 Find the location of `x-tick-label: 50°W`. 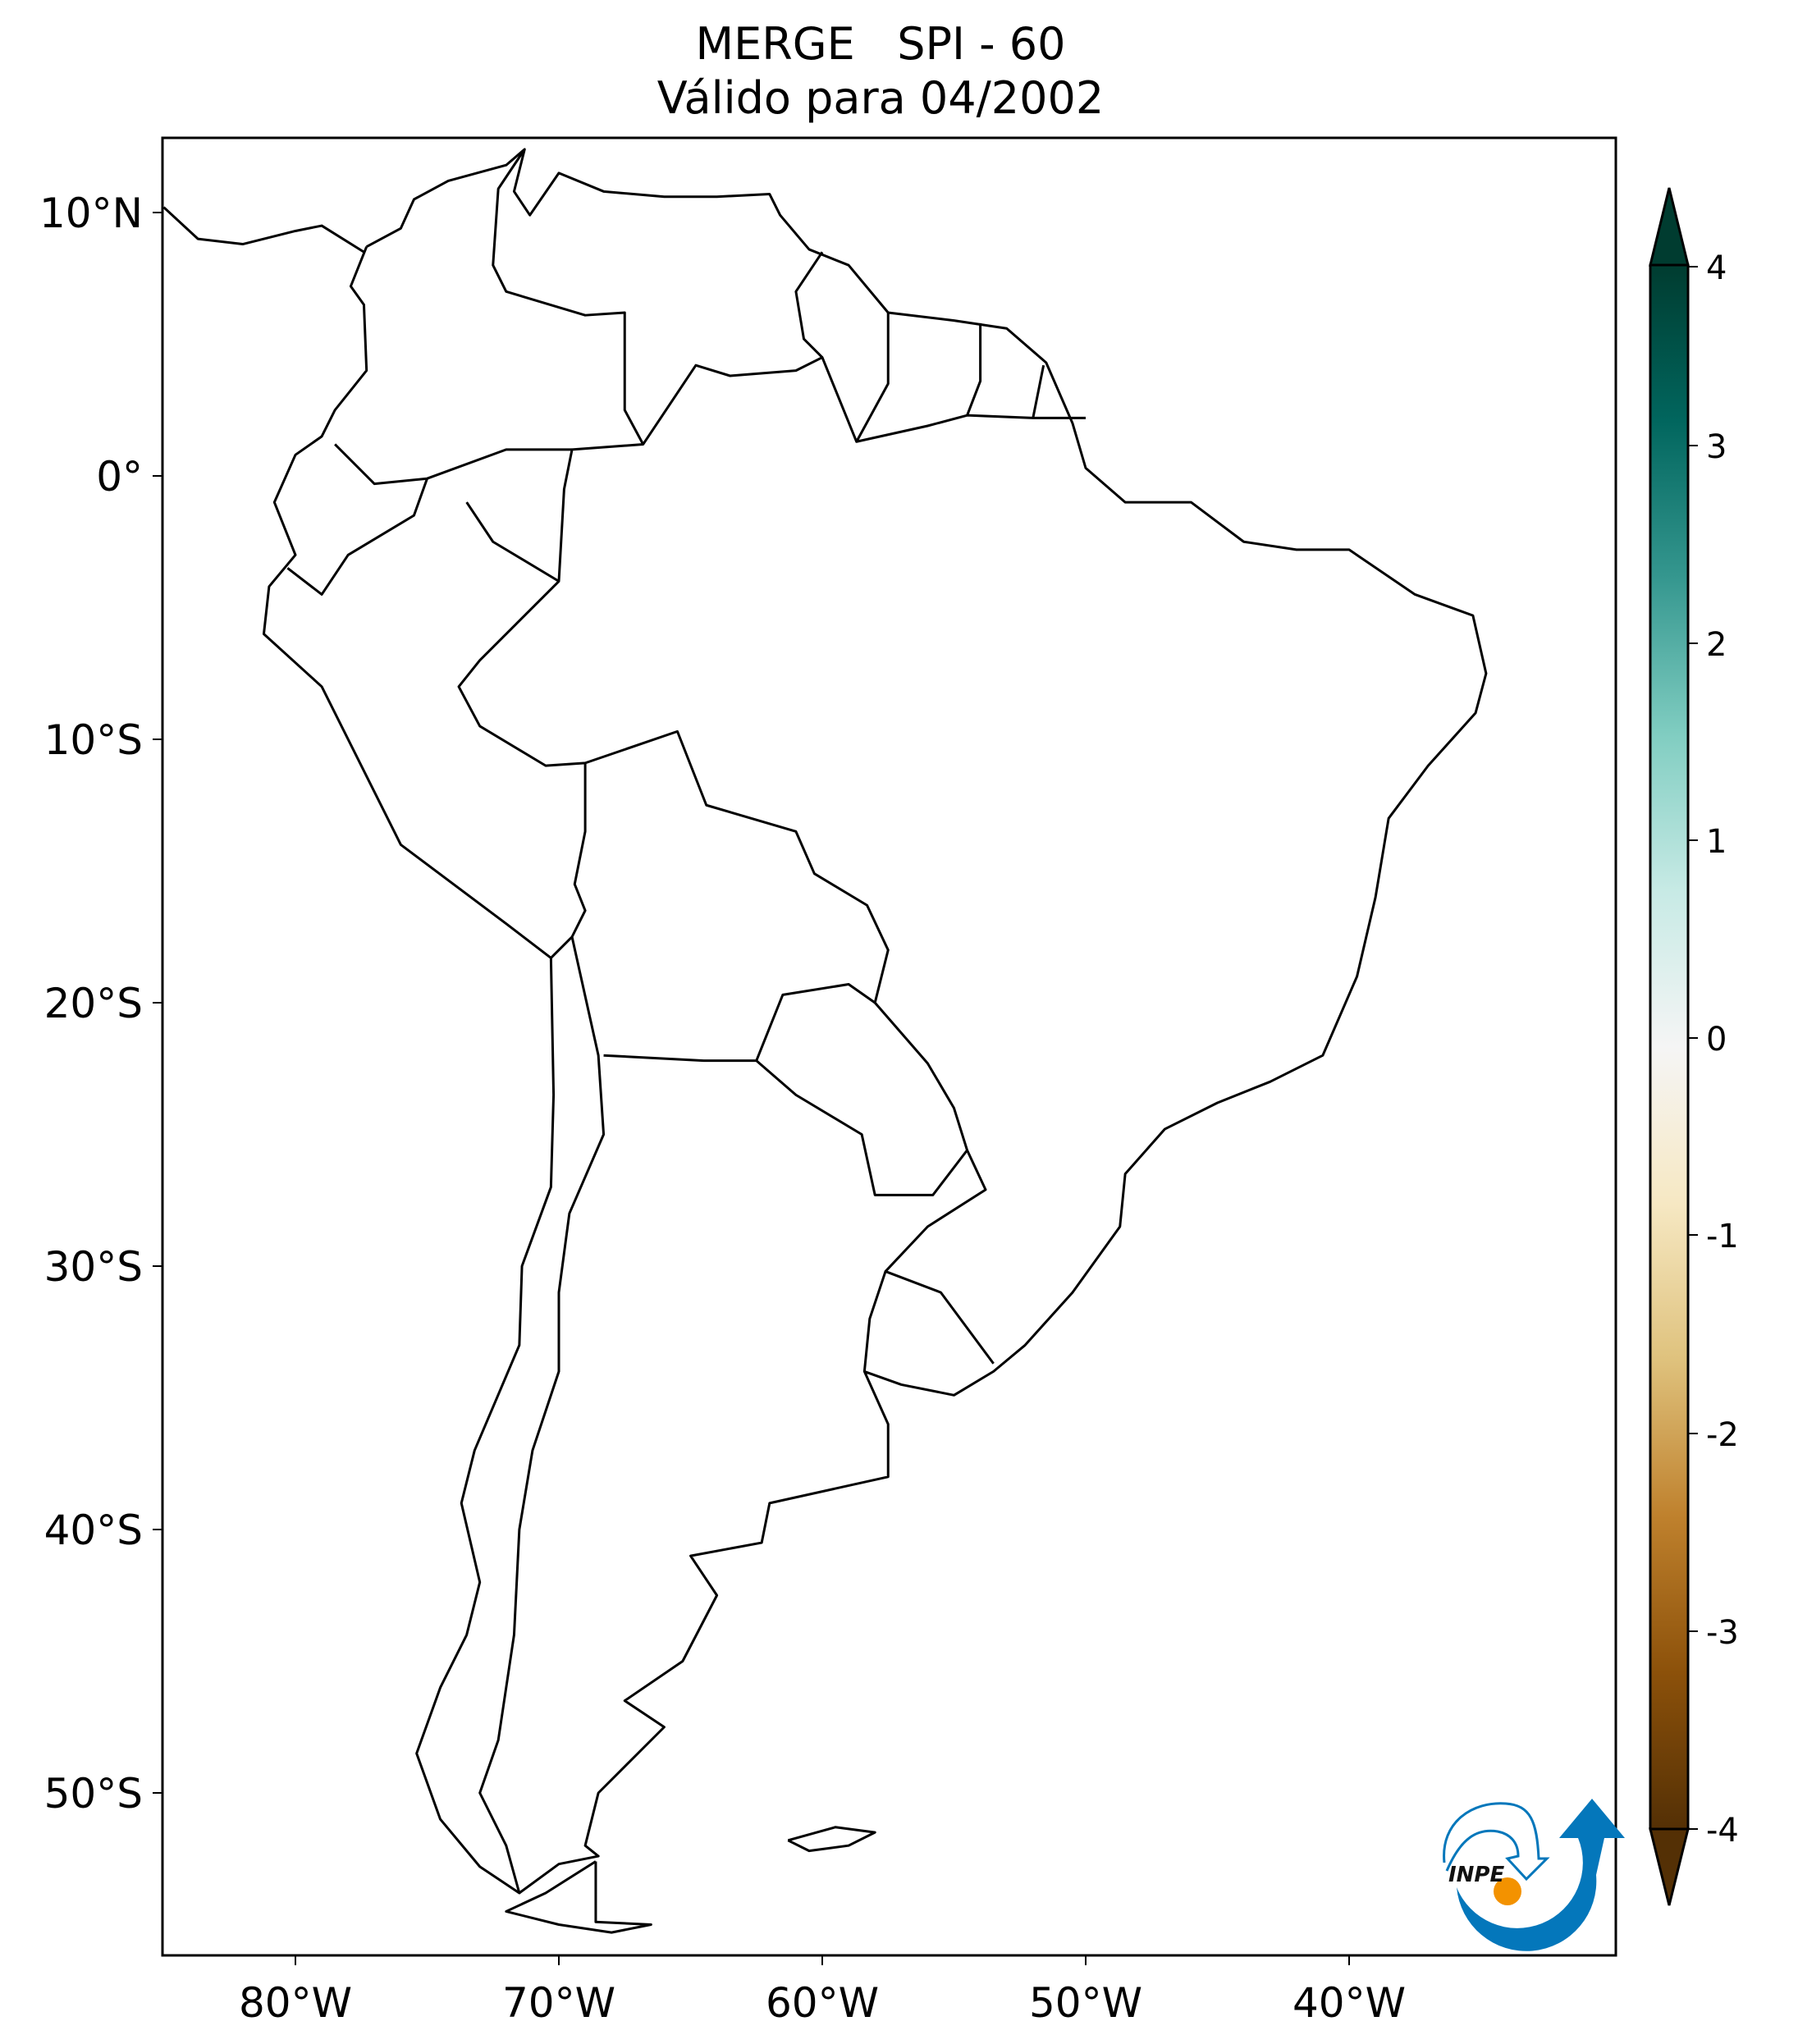

x-tick-label: 50°W is located at coordinates (1085, 2003).